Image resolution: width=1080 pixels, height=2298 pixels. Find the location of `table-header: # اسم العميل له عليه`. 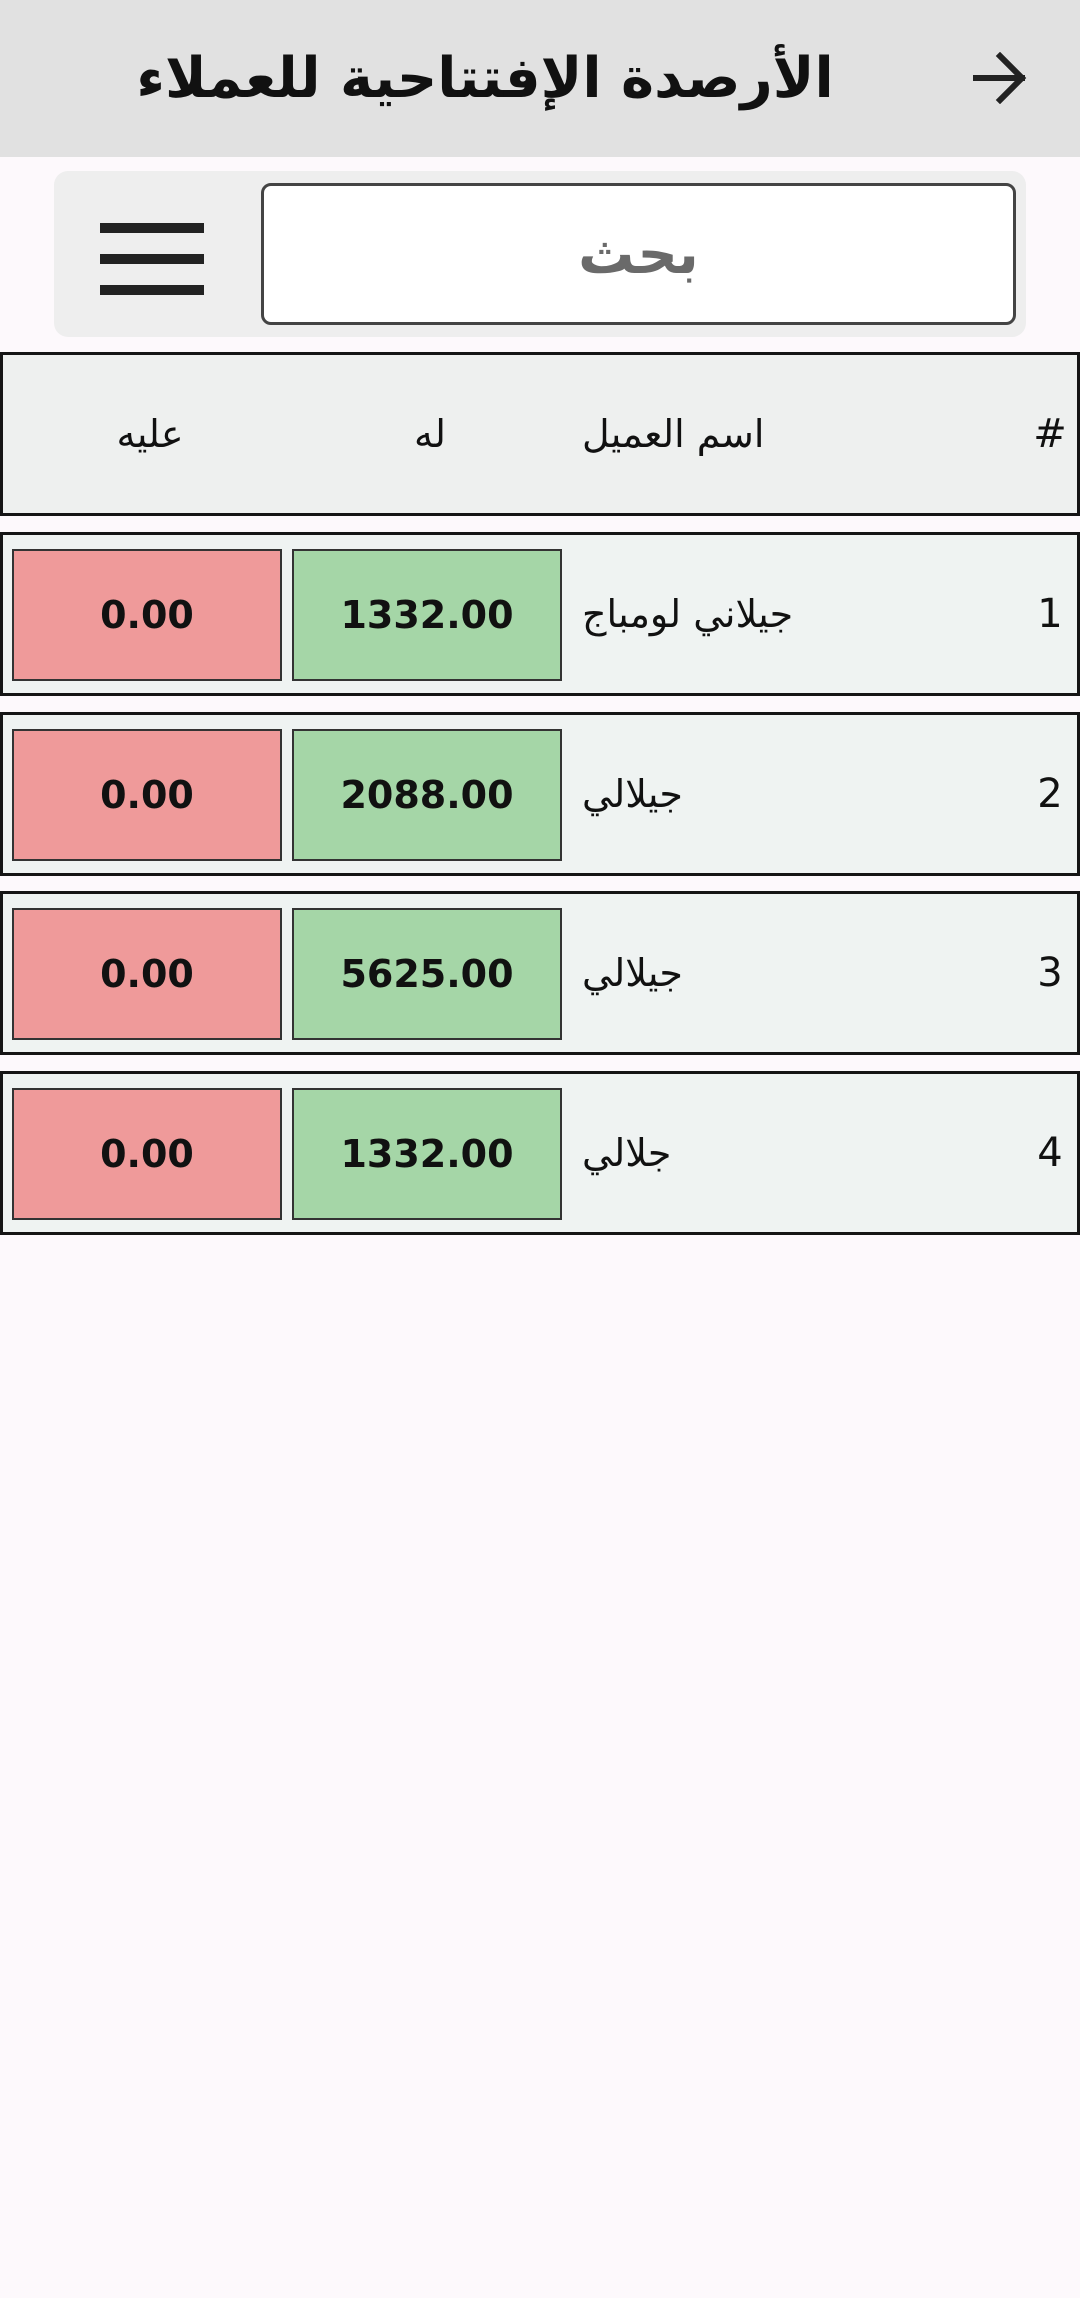

table-header: # اسم العميل له عليه is located at coordinates (540, 434).